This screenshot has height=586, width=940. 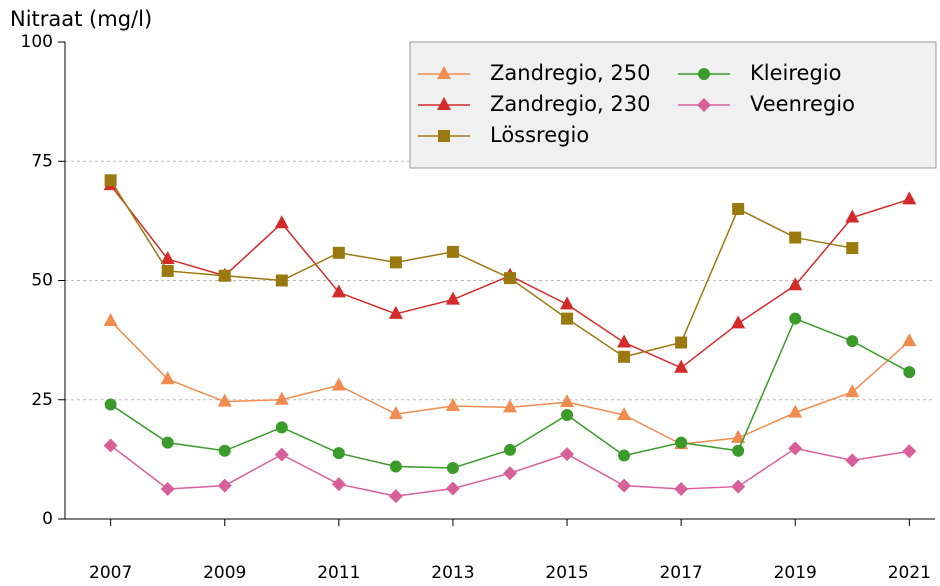 What do you see at coordinates (338, 573) in the screenshot?
I see `x-tick-label: 2011` at bounding box center [338, 573].